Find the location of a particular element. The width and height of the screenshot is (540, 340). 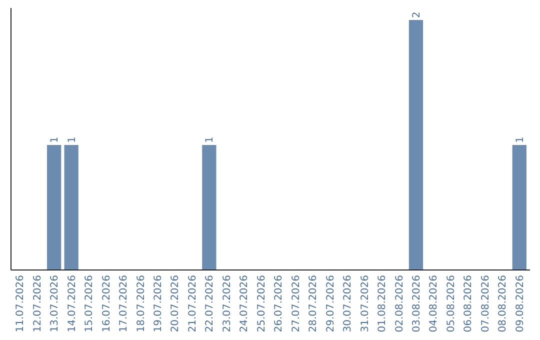

data-label: 2 is located at coordinates (416, 15).